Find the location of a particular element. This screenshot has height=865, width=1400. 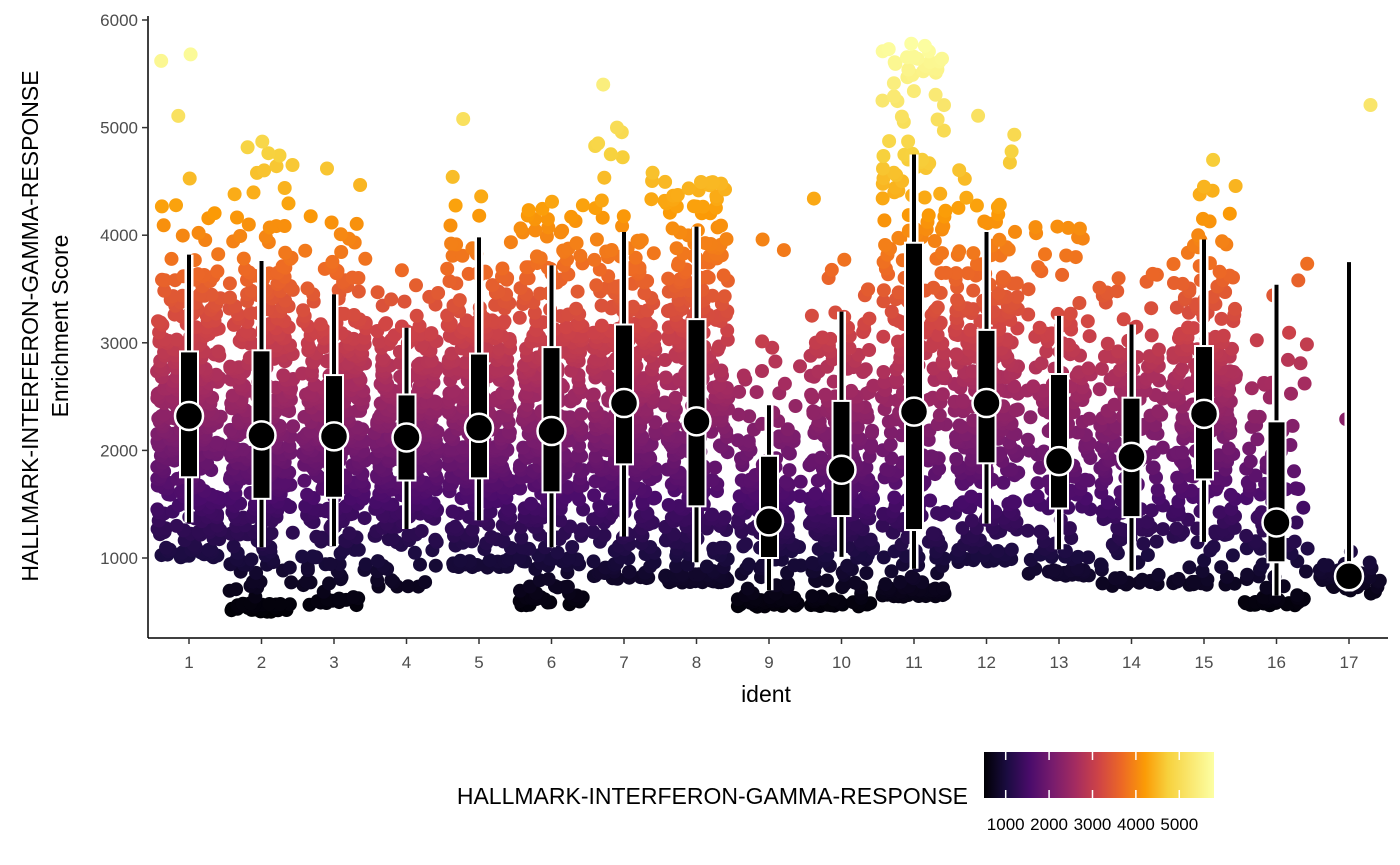

colorbar-tick-label: 3000 is located at coordinates (1093, 824).